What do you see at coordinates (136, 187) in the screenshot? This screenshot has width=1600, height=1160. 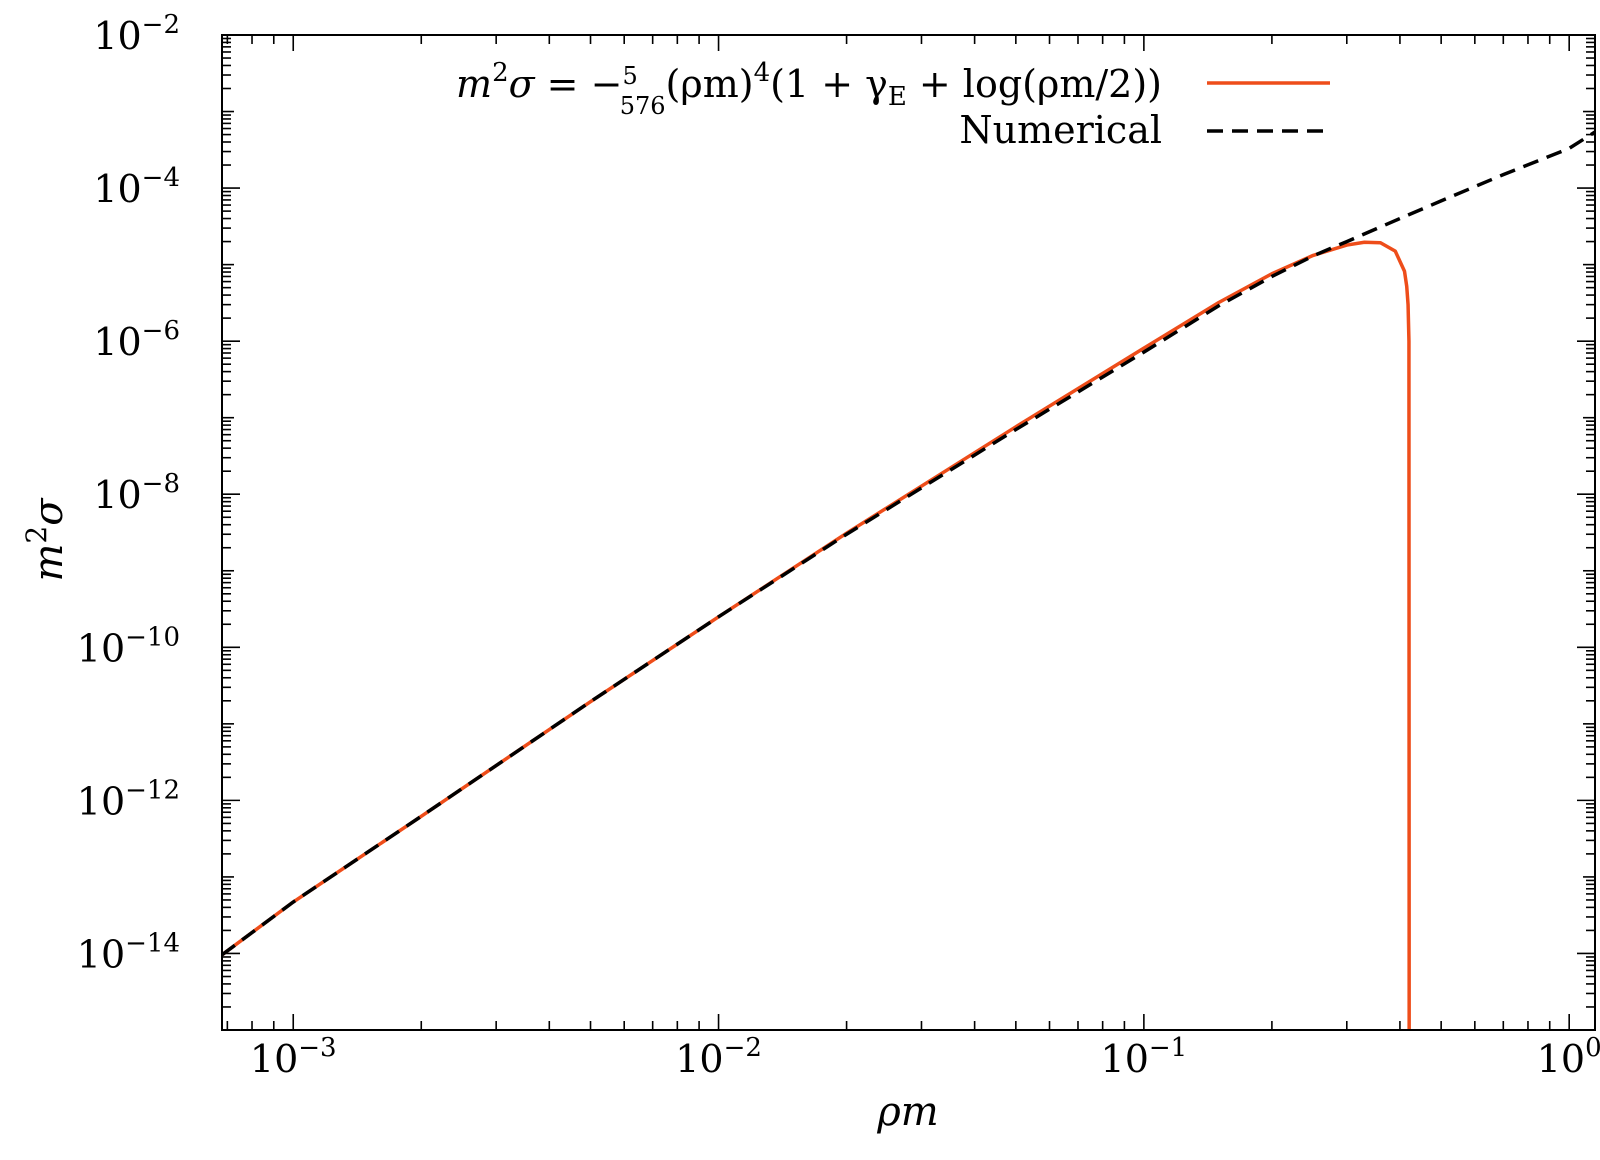 I see `y-tick-label: 10⁻⁴` at bounding box center [136, 187].